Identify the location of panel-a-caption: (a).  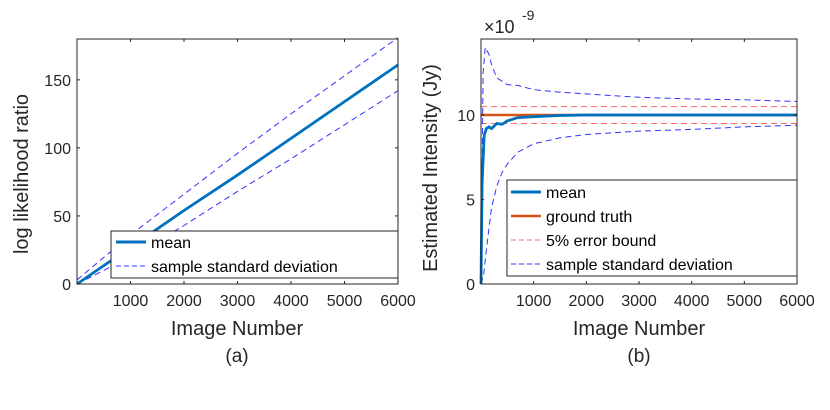
(236, 356).